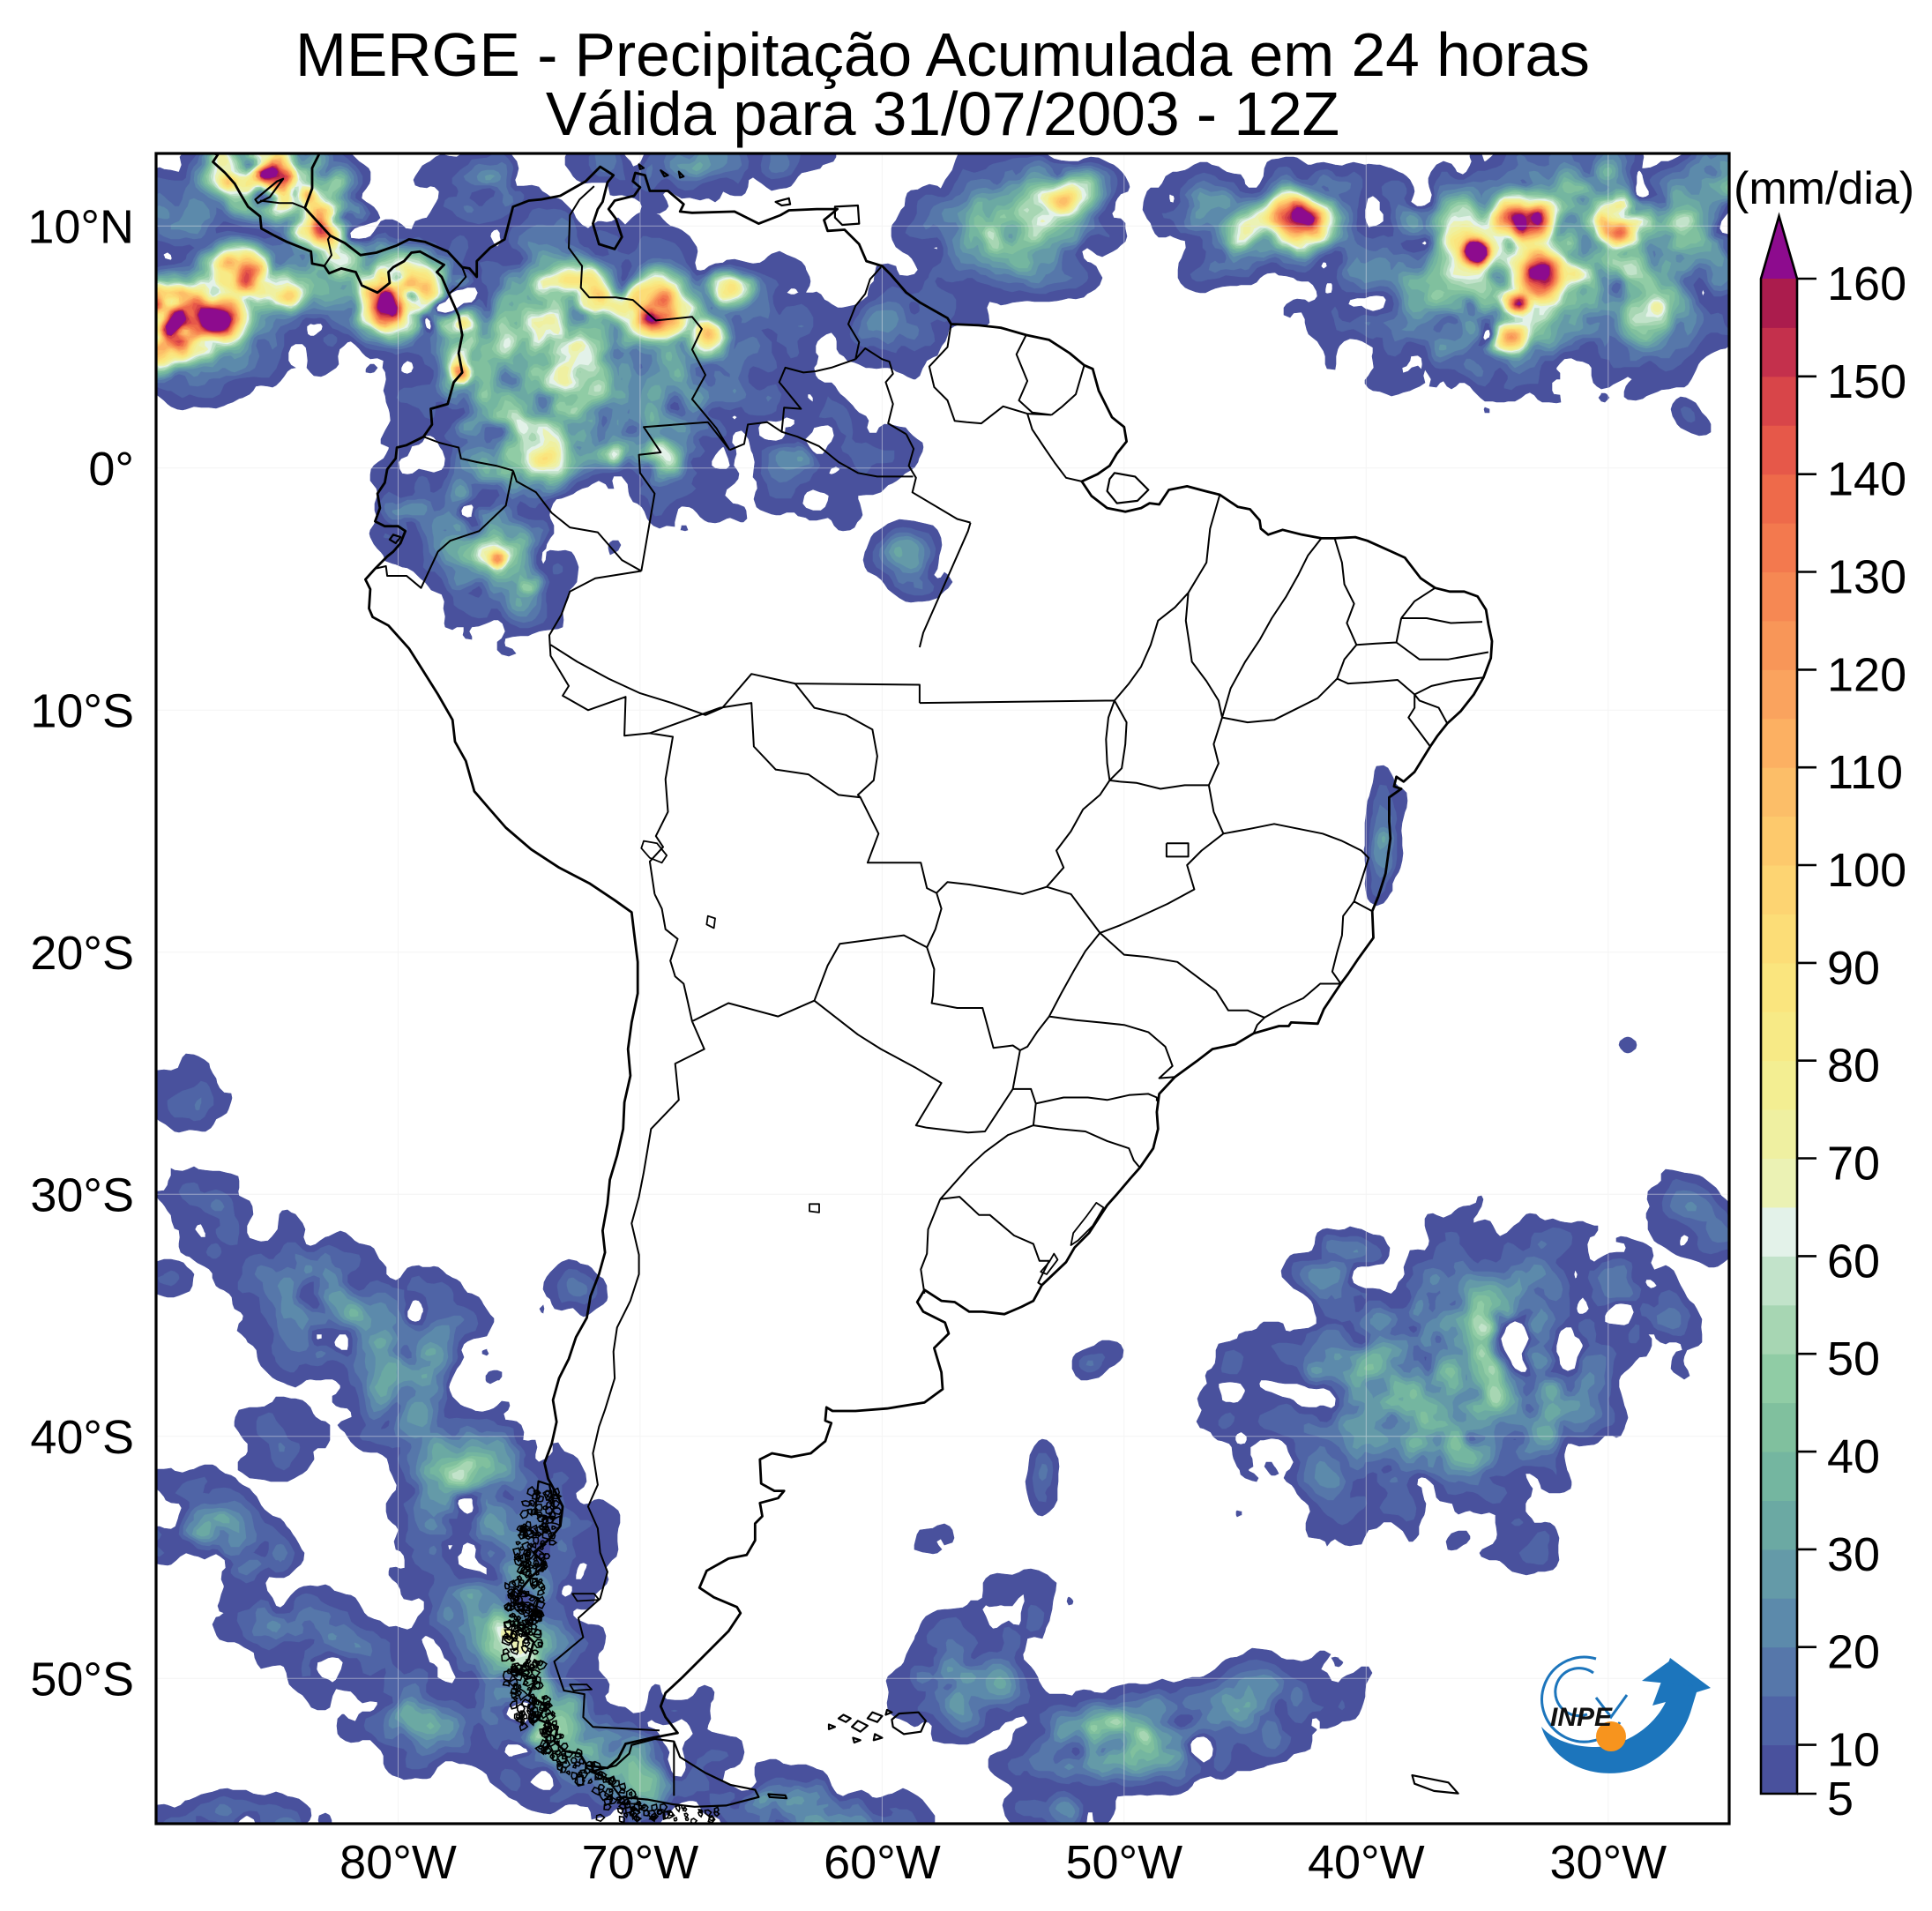  Describe the element at coordinates (82, 1194) in the screenshot. I see `svg-text: 30°S` at that location.